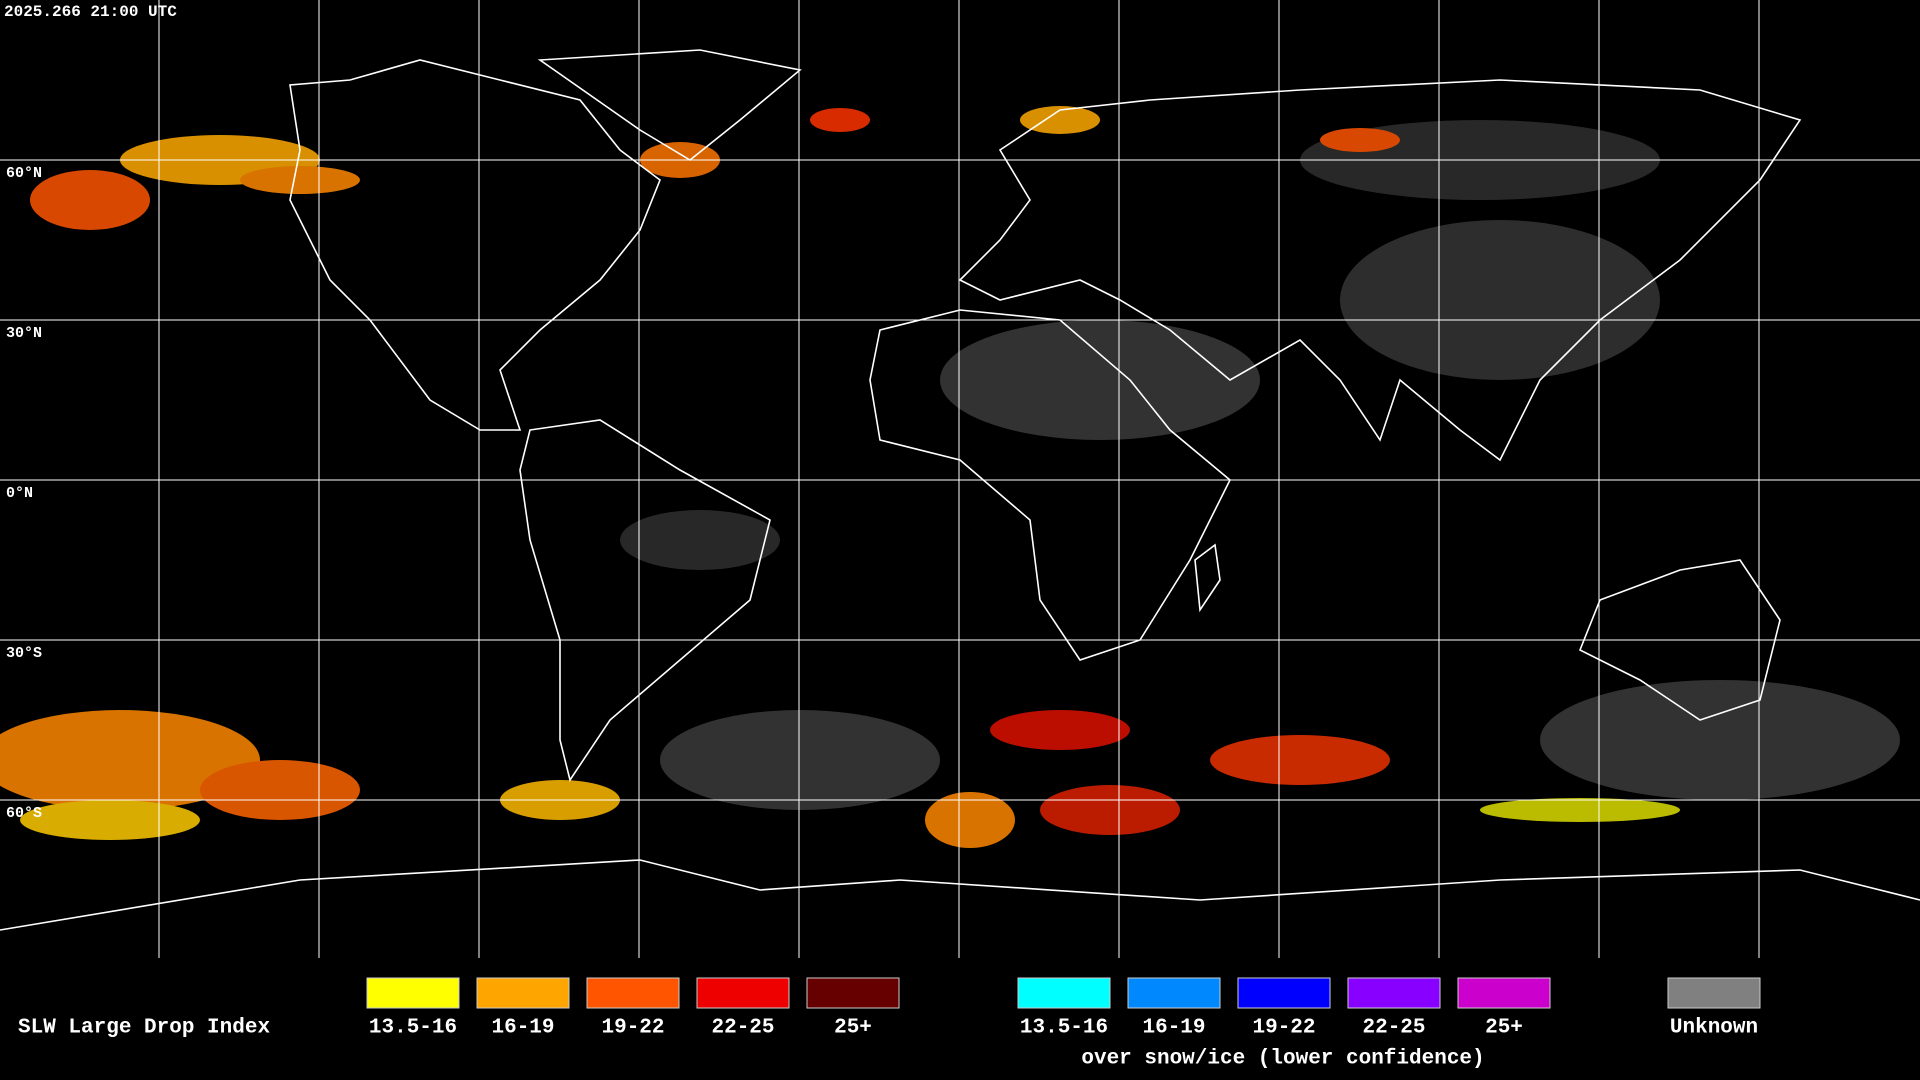 The width and height of the screenshot is (1920, 1080). Describe the element at coordinates (24, 333) in the screenshot. I see `lat-label: 30°N` at that location.